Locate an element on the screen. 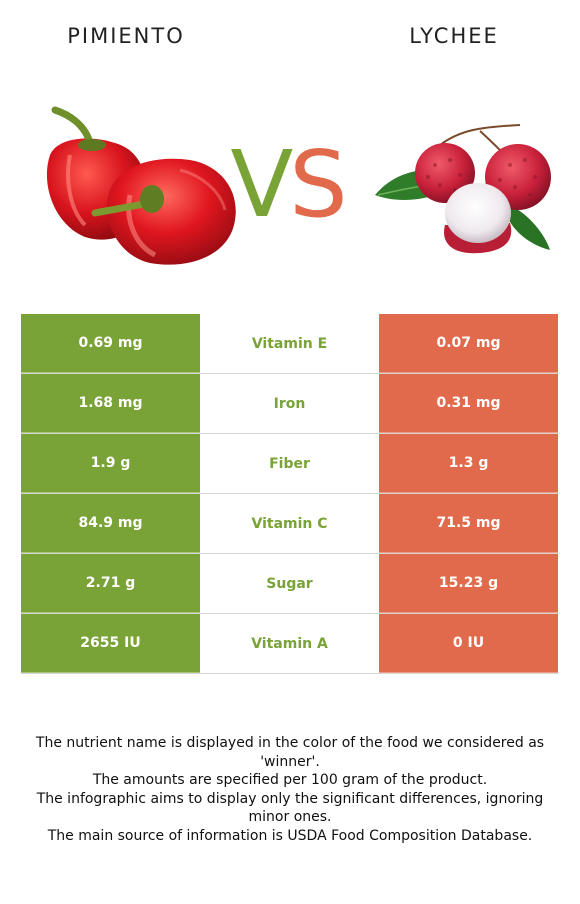 This screenshot has width=580, height=904. pimiento-value: 1.68 mg is located at coordinates (110, 403).